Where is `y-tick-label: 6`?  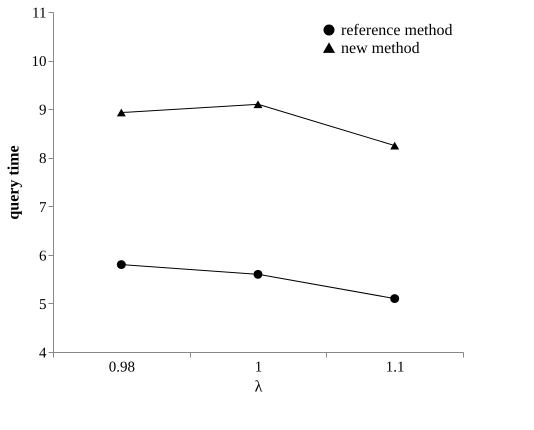
y-tick-label: 6 is located at coordinates (43, 256).